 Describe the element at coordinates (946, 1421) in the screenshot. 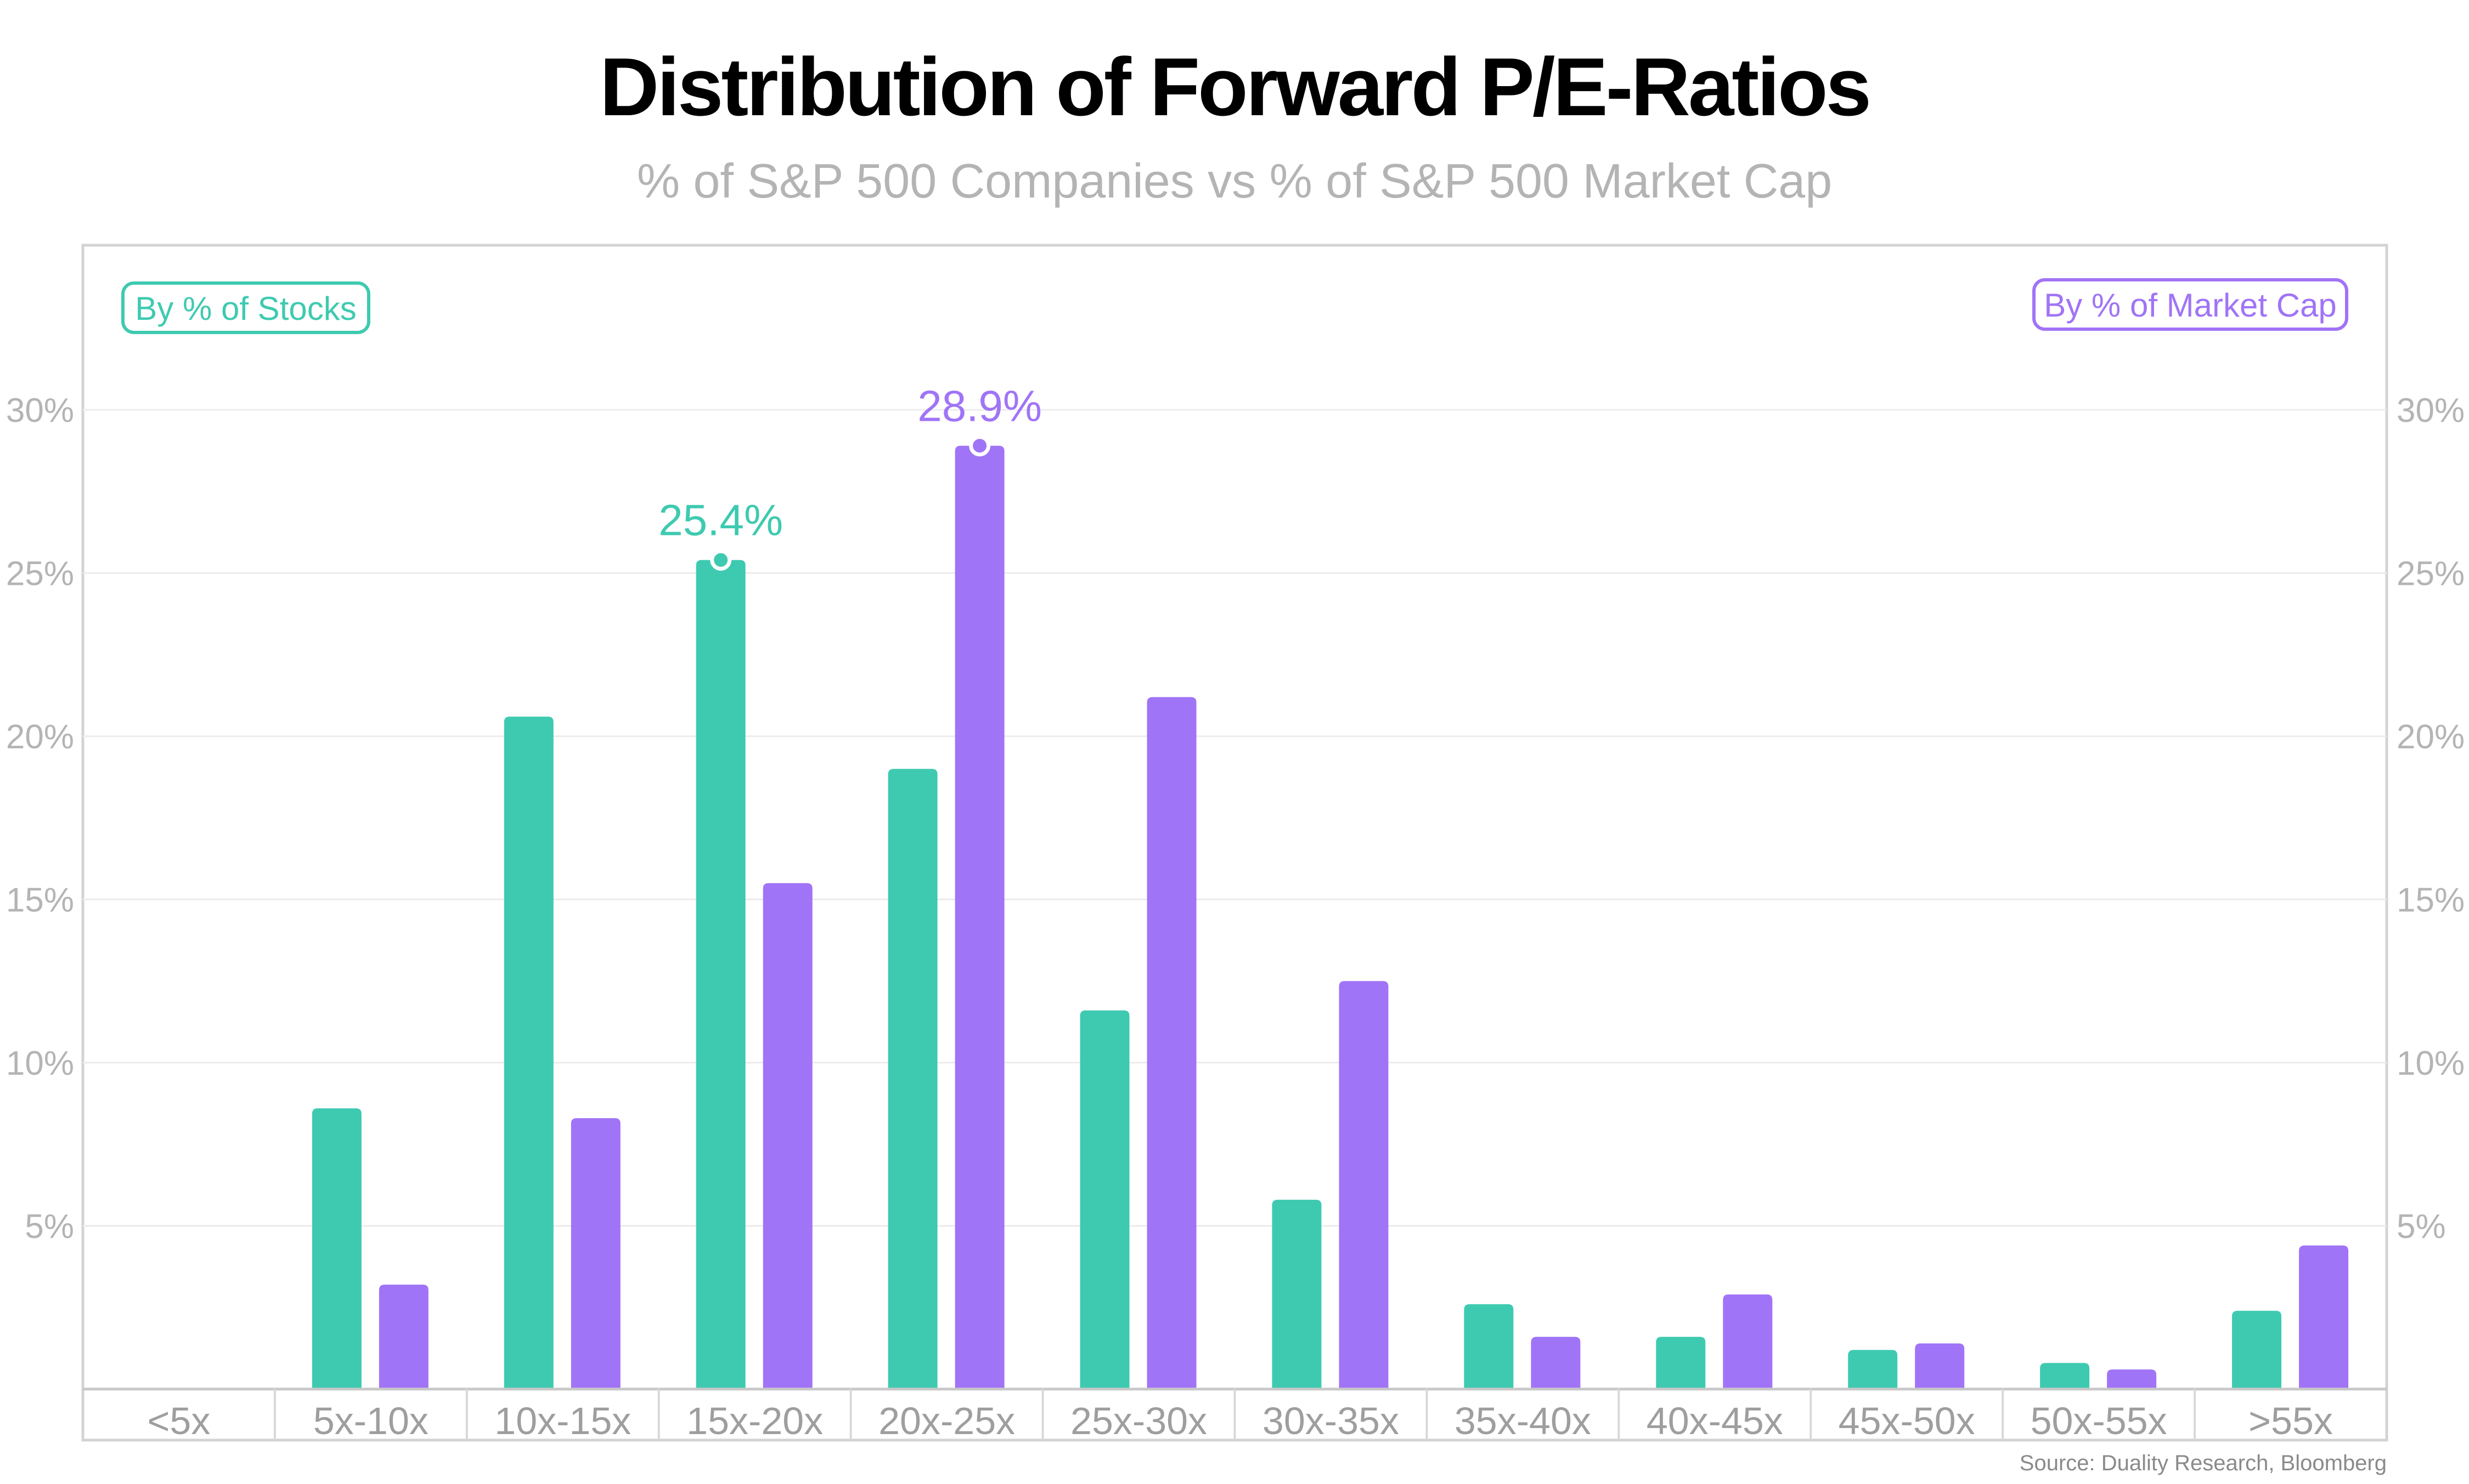

I see `x-category-label: 20x-25x` at that location.